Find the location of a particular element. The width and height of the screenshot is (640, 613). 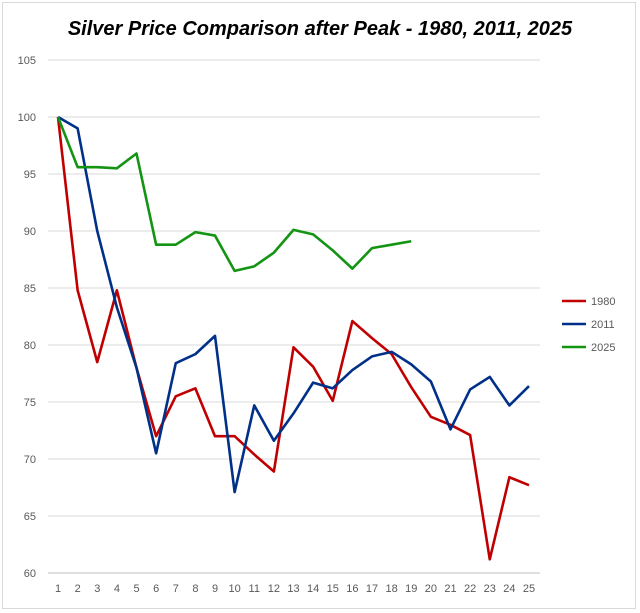

x-tick-label: 25 is located at coordinates (529, 589).